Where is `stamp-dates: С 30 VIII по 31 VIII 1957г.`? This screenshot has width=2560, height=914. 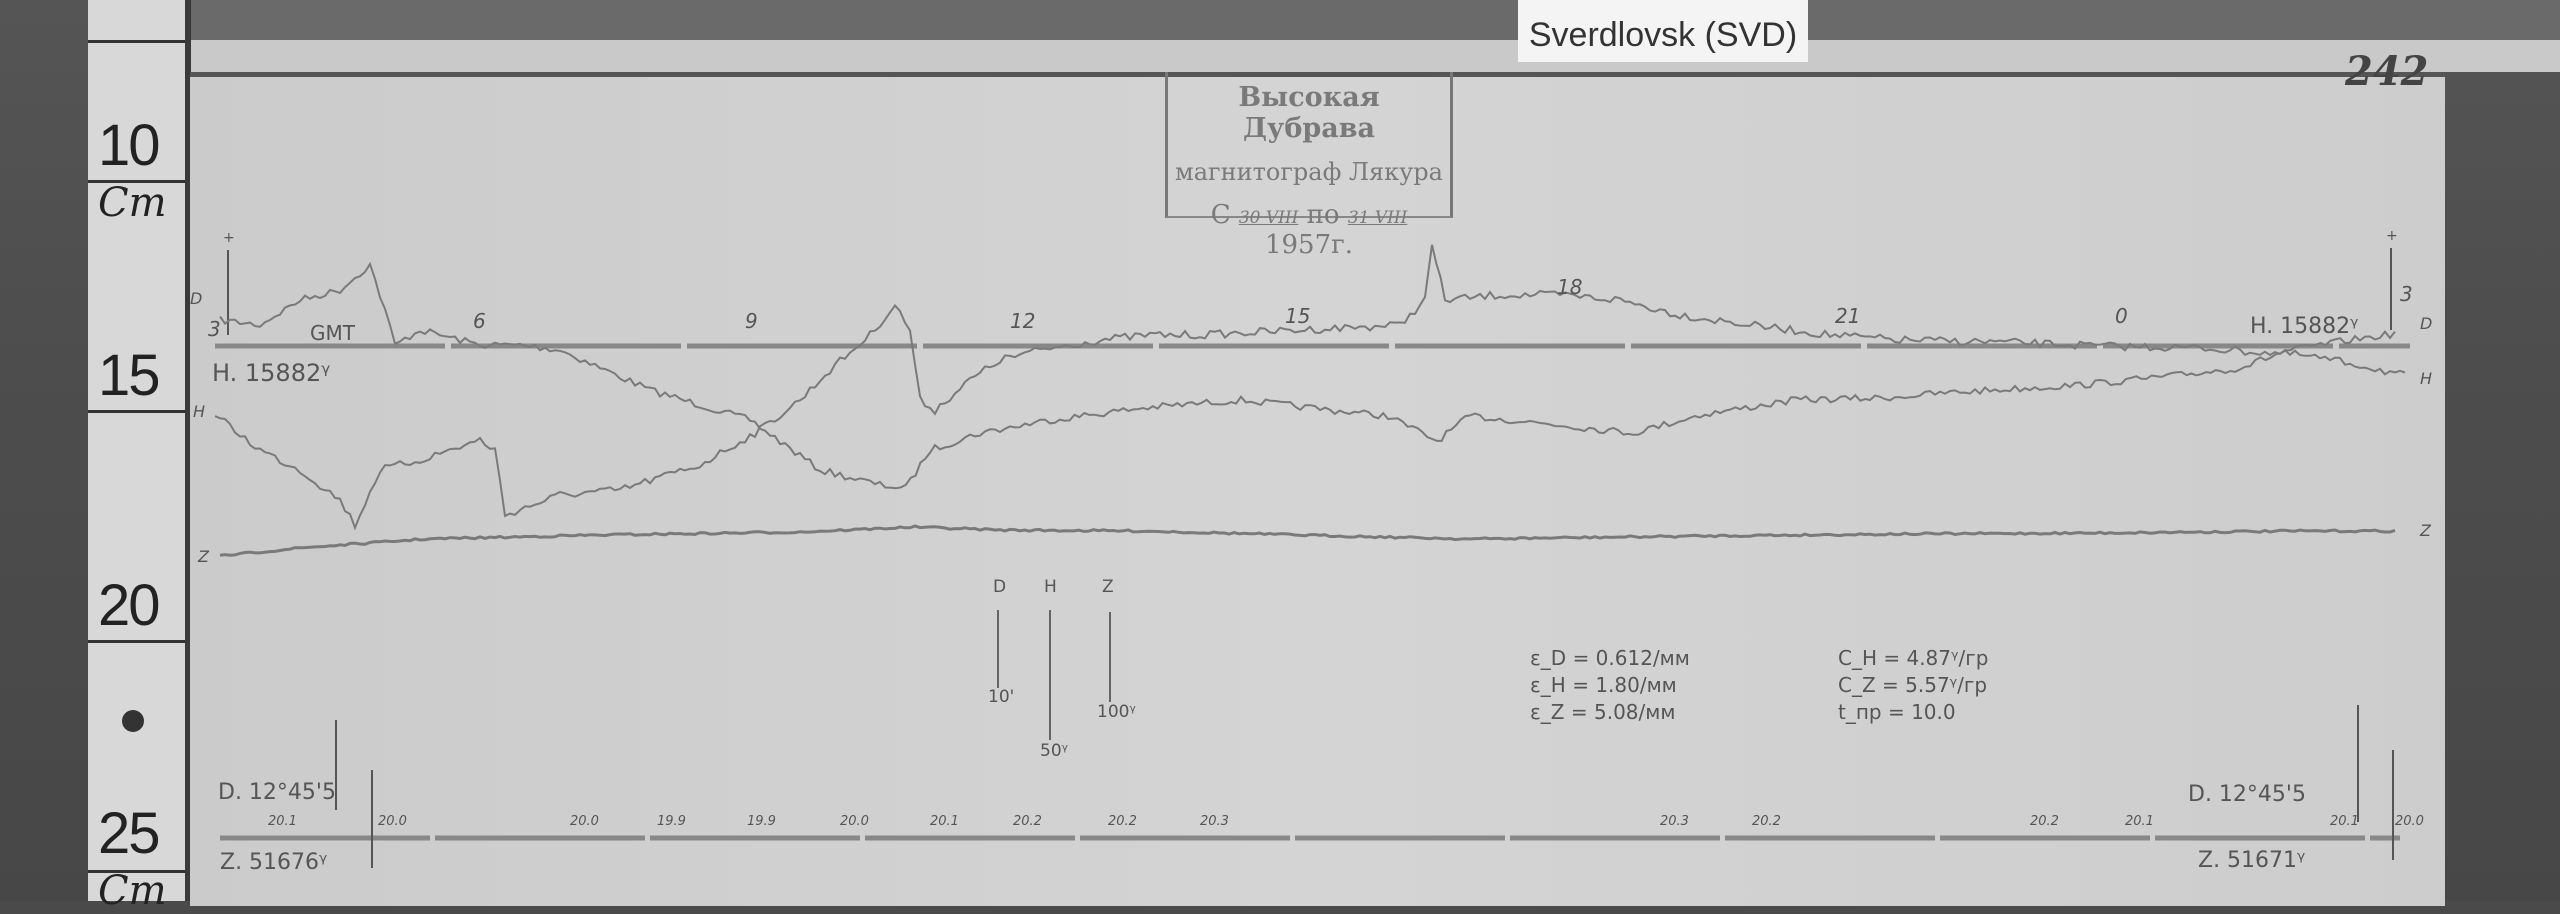 stamp-dates: С 30 VIII по 31 VIII 1957г. is located at coordinates (1309, 230).